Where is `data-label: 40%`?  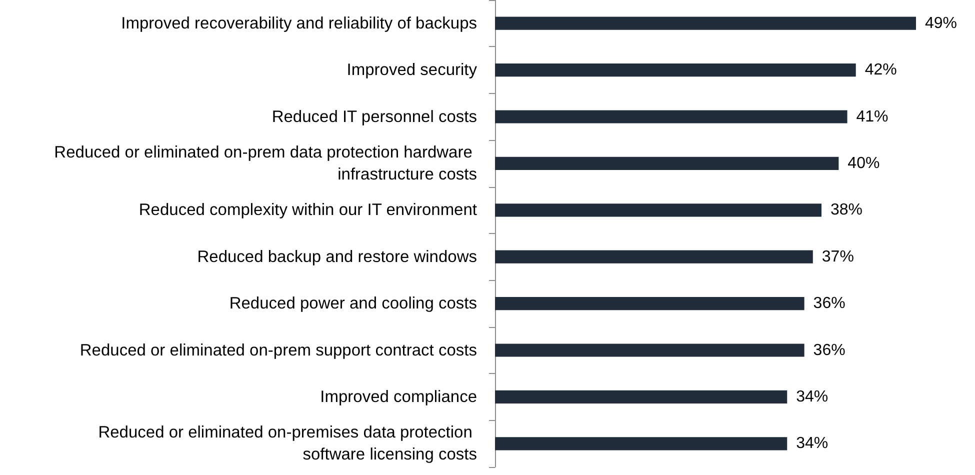 data-label: 40% is located at coordinates (864, 163).